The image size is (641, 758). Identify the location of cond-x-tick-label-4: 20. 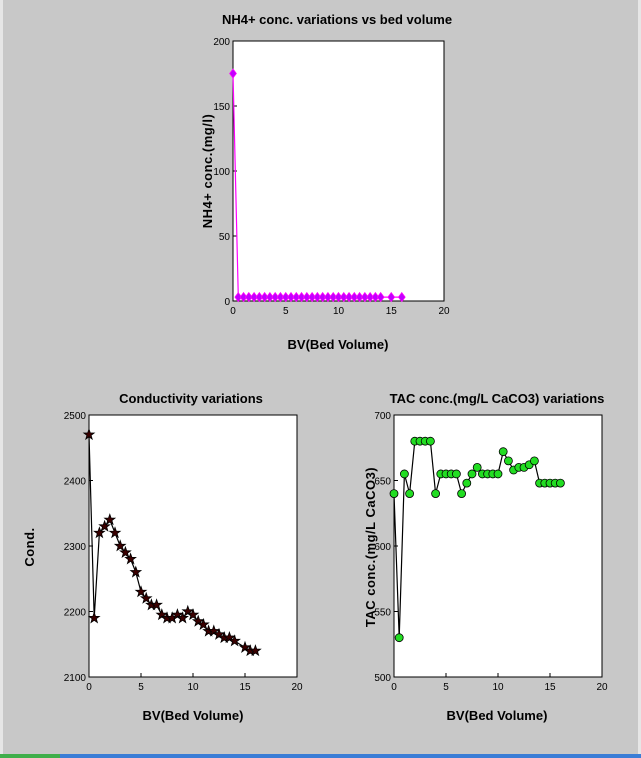
(297, 687).